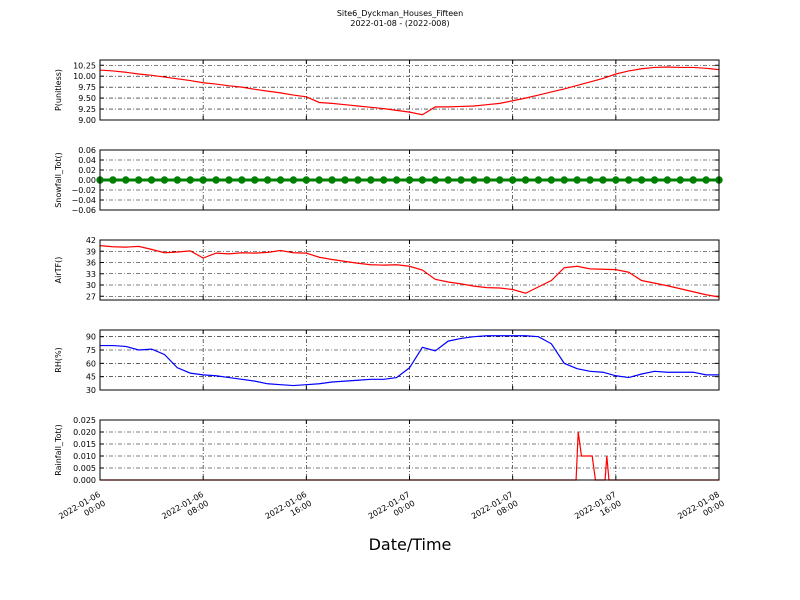 Image resolution: width=800 pixels, height=600 pixels. I want to click on x-tick-label: 2022-01-0600:00, so click(82, 510).